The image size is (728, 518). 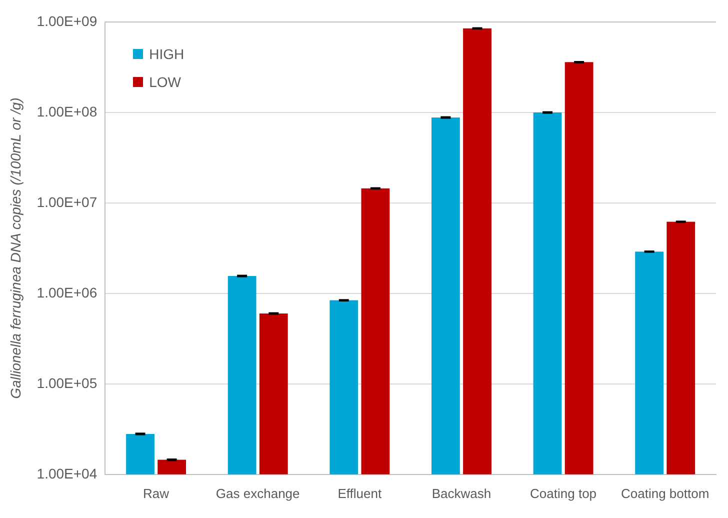 I want to click on y-tick-label: 1.00E+04, so click(x=67, y=473).